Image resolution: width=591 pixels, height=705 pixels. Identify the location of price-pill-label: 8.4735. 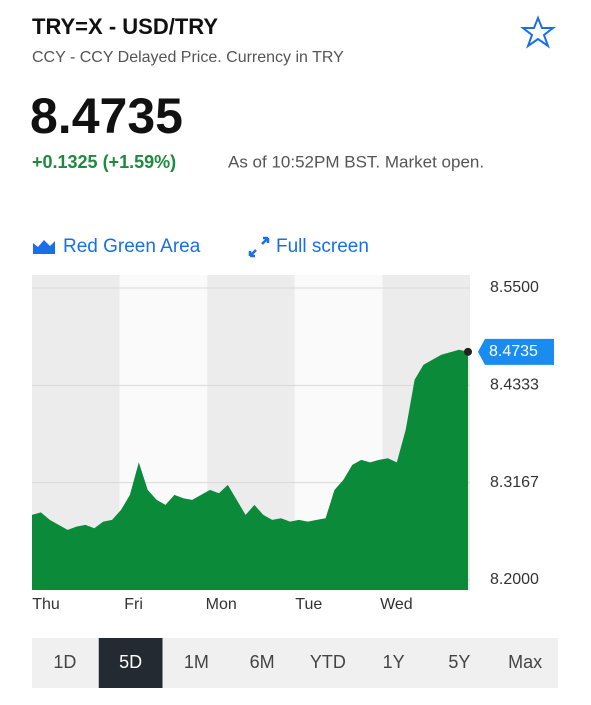
(513, 351).